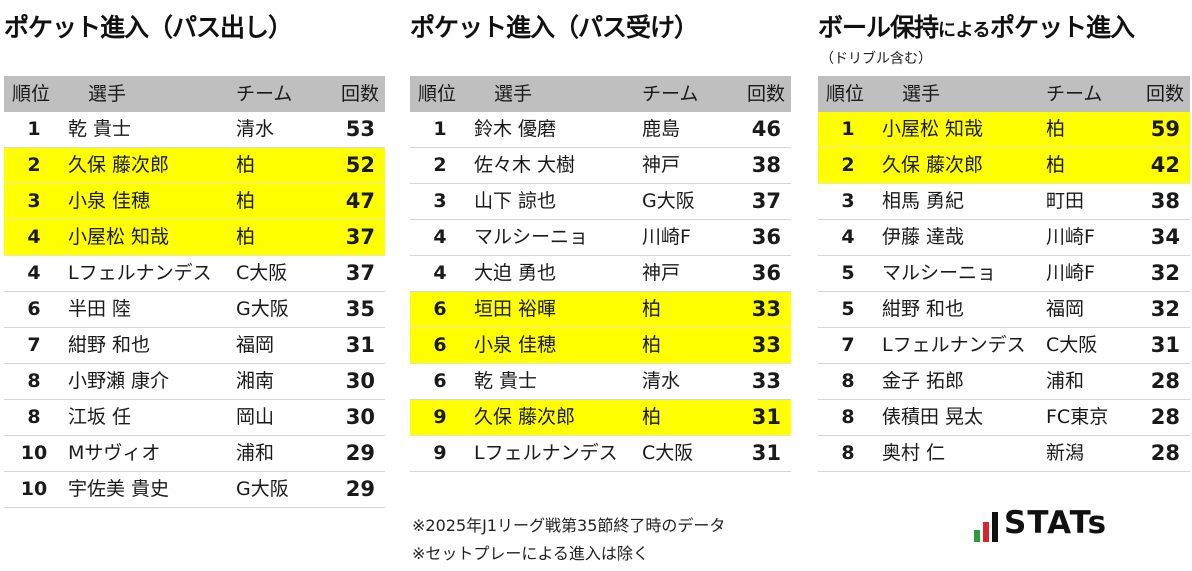  I want to click on table-row: 9 久保 藤次郎 柏 31, so click(600, 418).